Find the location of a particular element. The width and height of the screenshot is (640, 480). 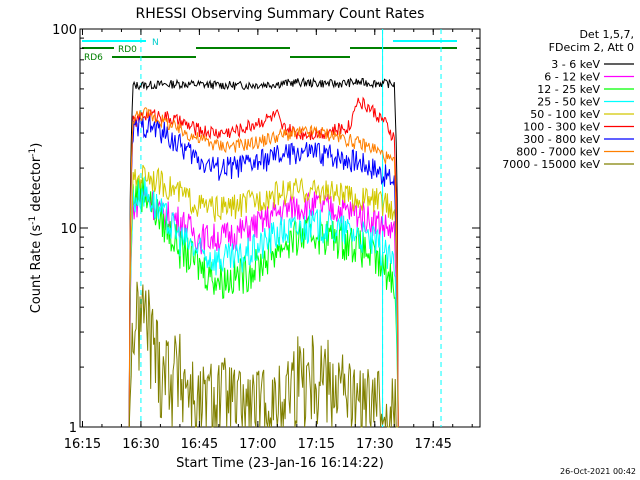

x-tick-label: 17:00 is located at coordinates (257, 444).